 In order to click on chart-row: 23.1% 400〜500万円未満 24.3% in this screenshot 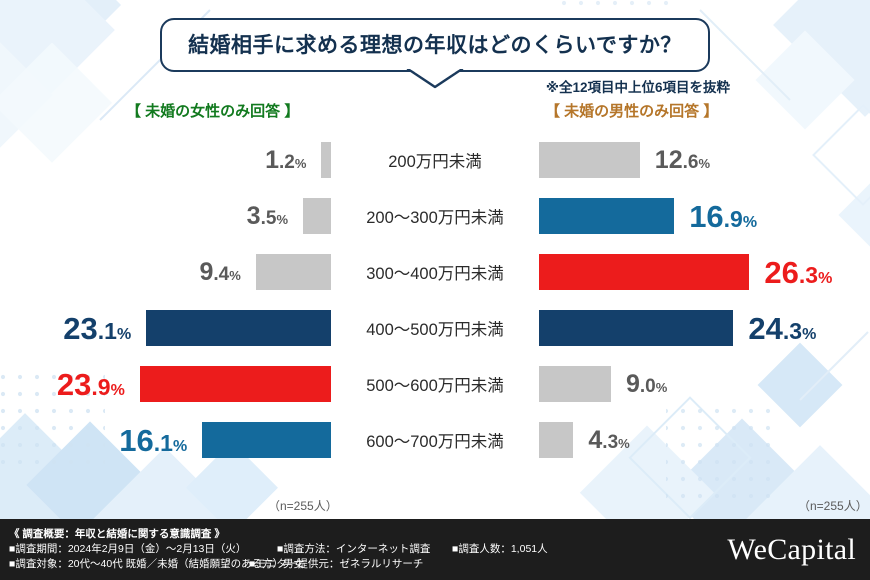, I will do `click(435, 328)`.